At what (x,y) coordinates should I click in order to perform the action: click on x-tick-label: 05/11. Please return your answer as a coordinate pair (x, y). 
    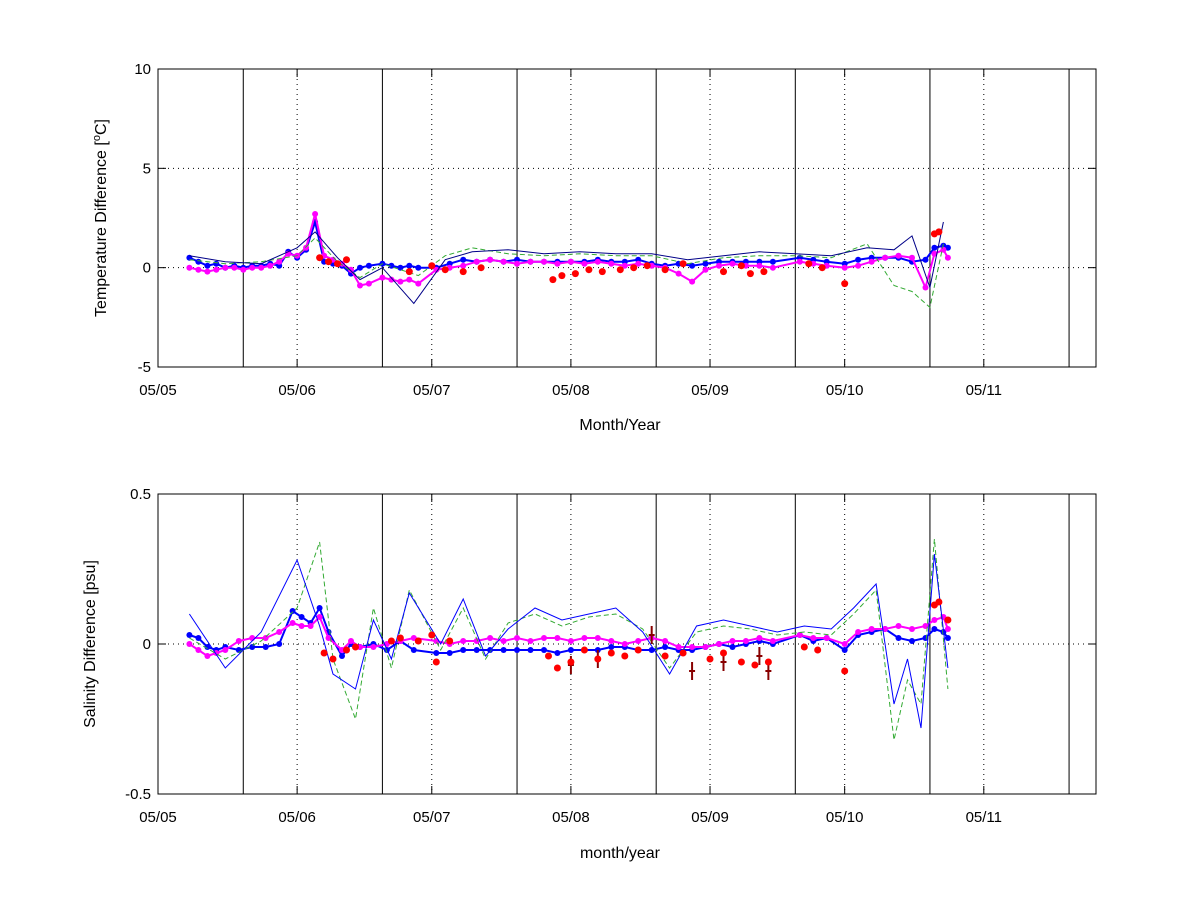
    Looking at the image, I should click on (984, 390).